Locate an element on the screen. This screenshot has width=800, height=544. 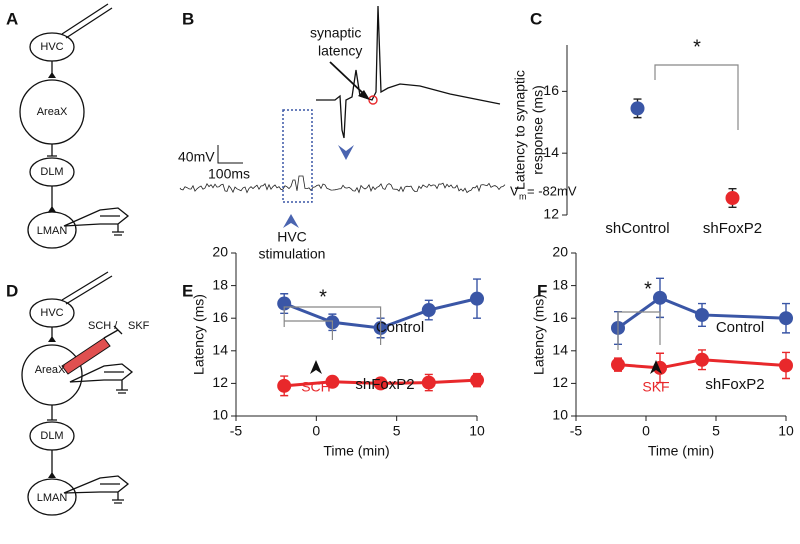
vm-label: V is located at coordinates (514, 190).